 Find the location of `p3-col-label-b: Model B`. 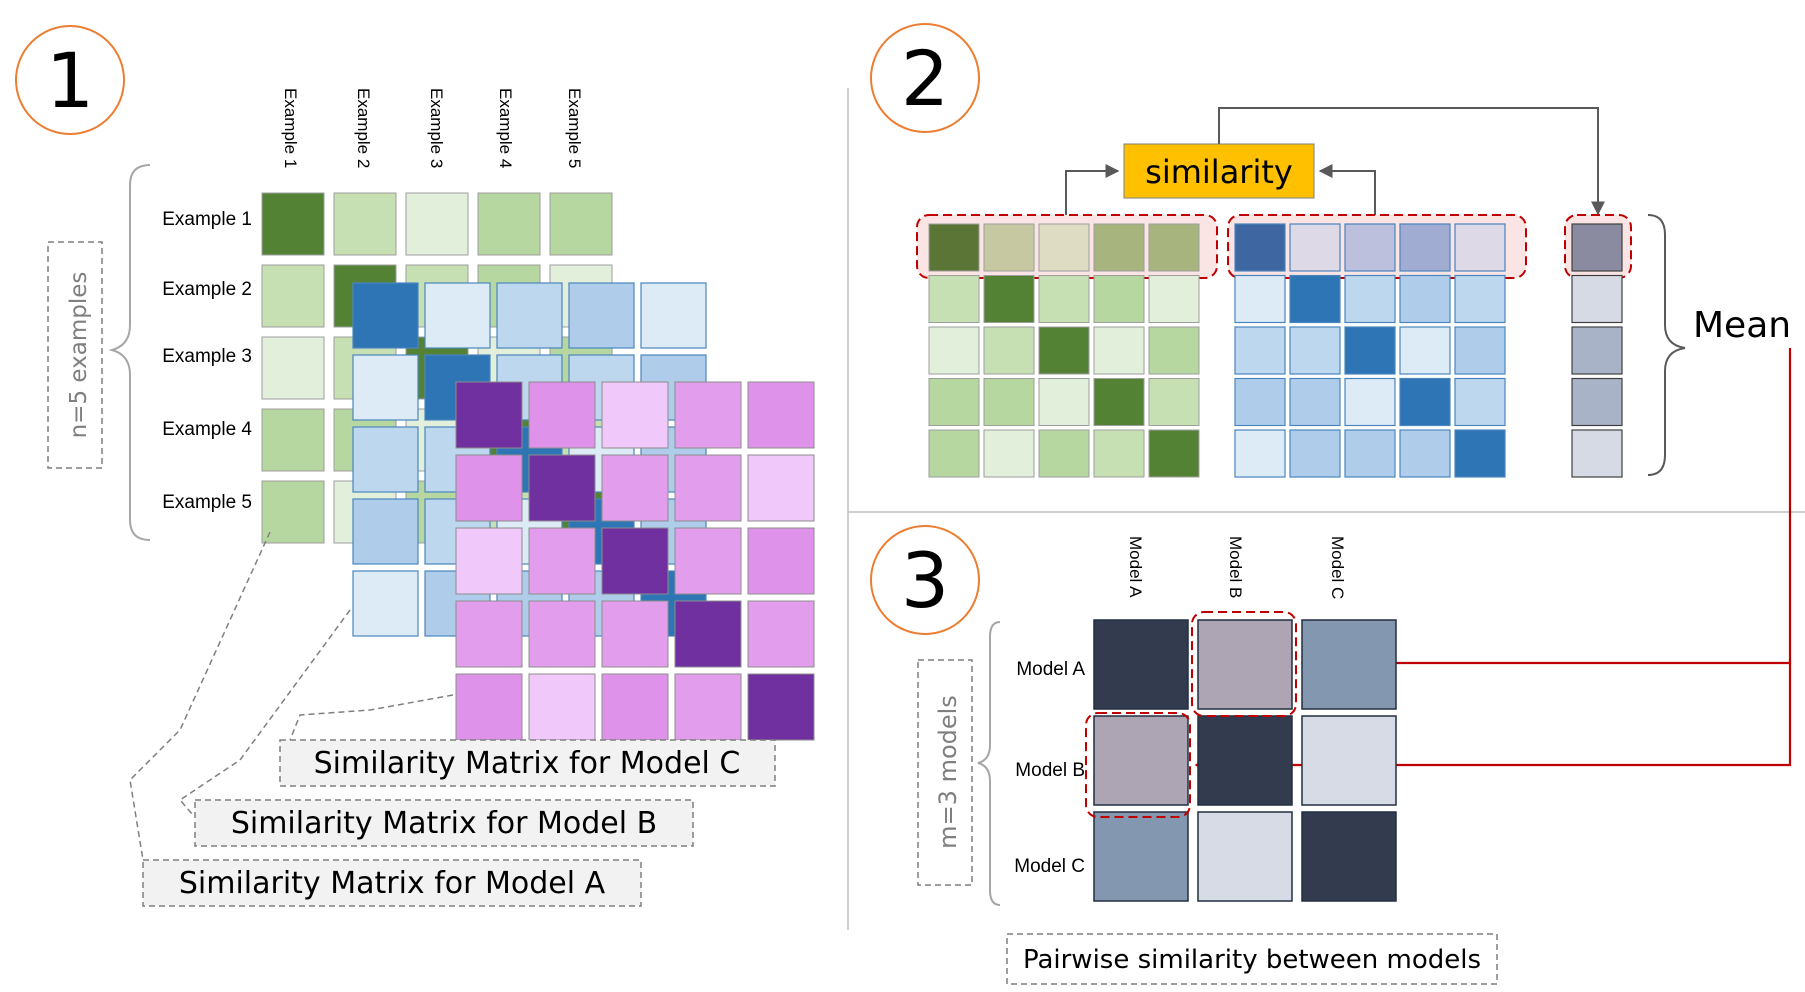

p3-col-label-b: Model B is located at coordinates (1235, 567).